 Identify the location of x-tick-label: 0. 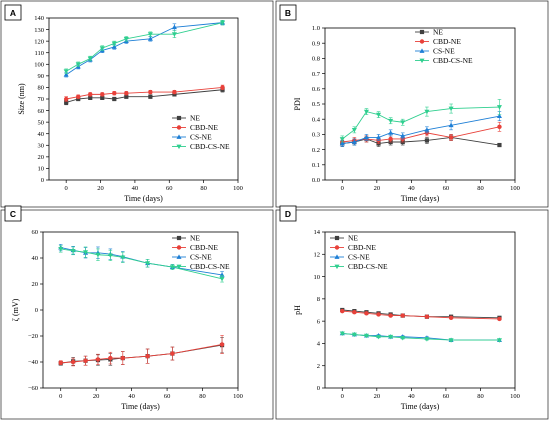
(66, 188).